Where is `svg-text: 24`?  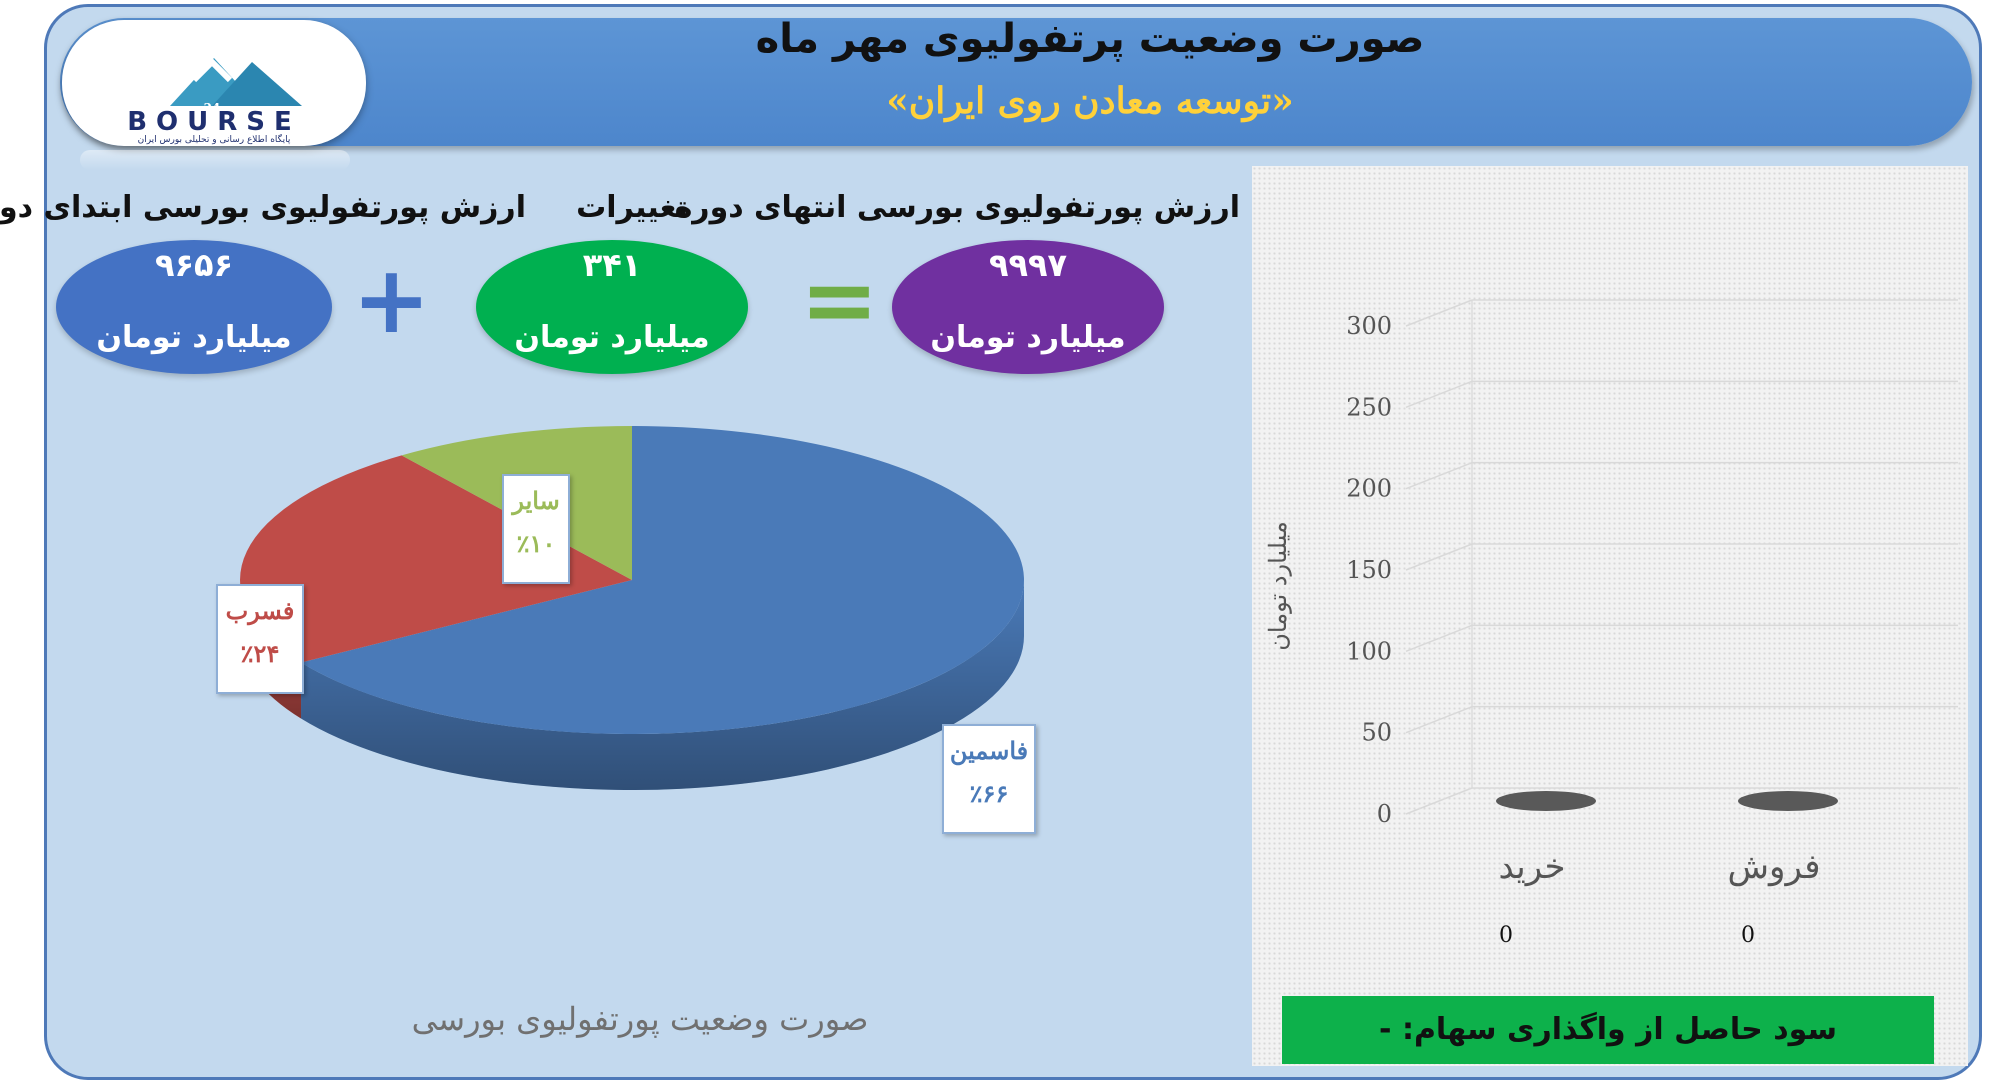 svg-text: 24 is located at coordinates (212, 108).